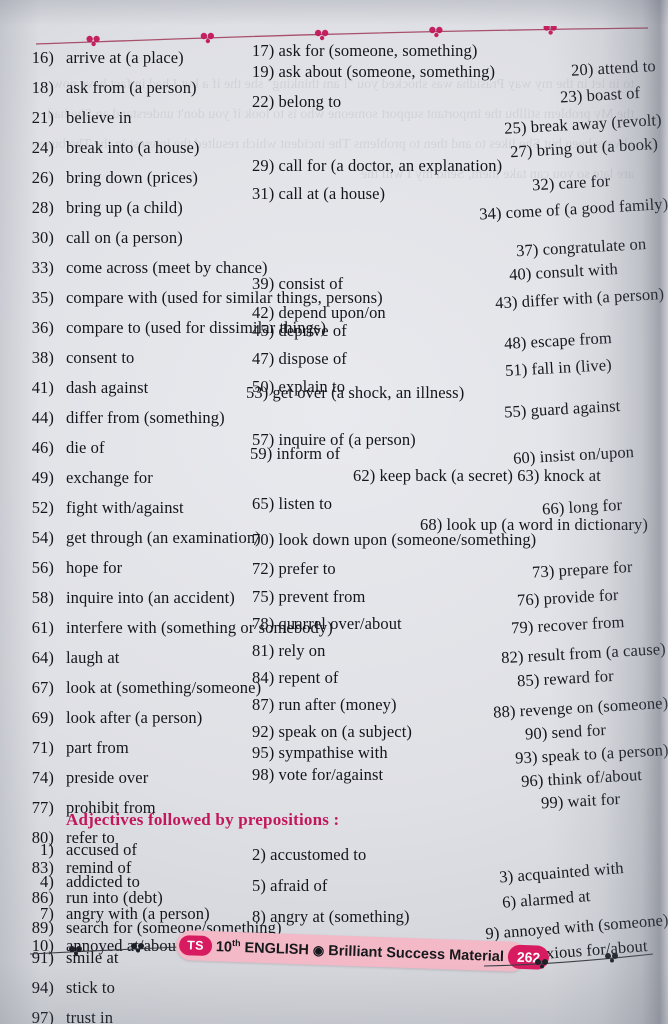 Image resolution: width=668 pixels, height=1024 pixels. I want to click on list-item: 30) call on (a person), so click(107, 237).